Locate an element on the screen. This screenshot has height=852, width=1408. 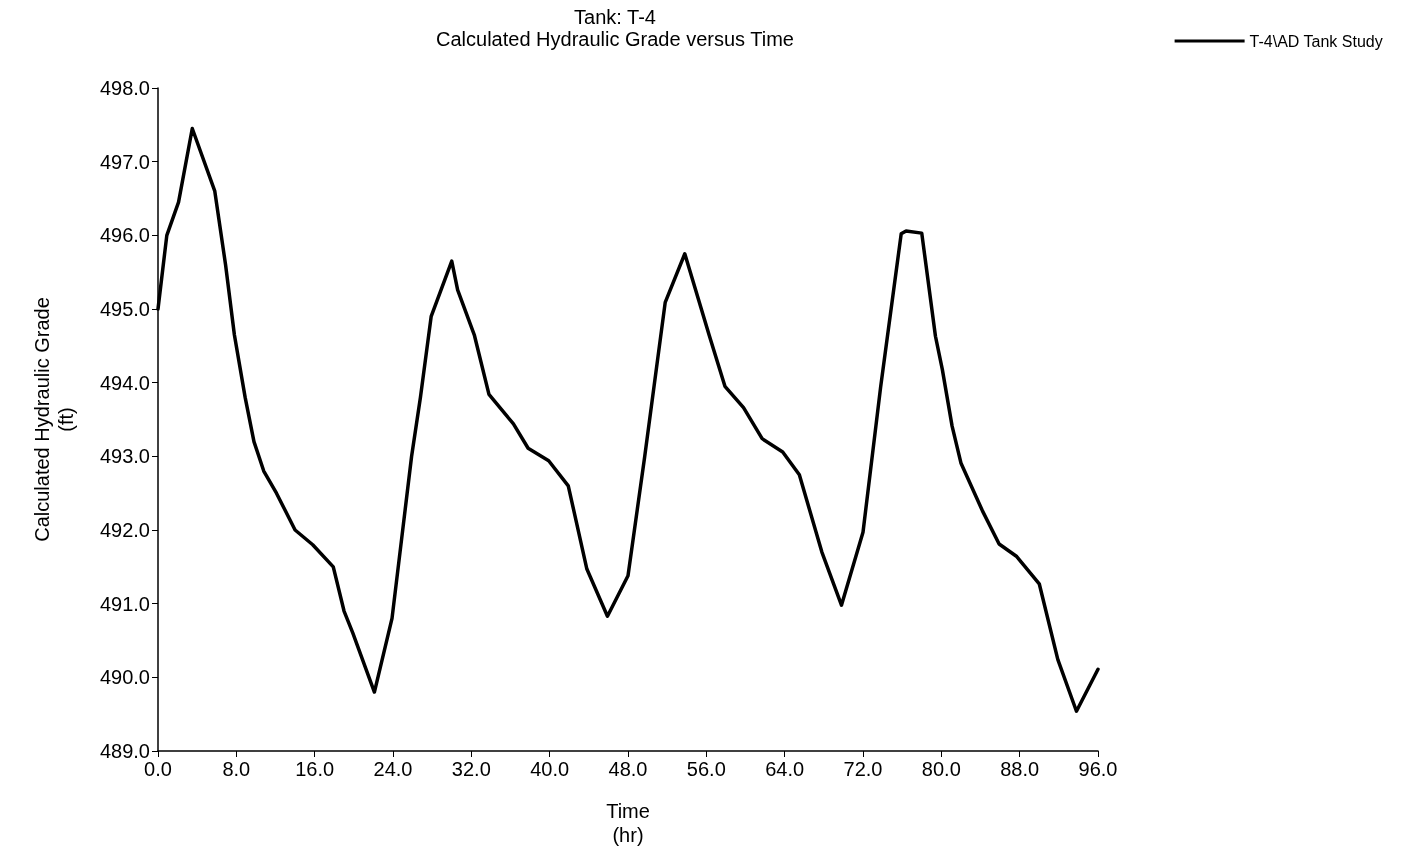
y-tick-label: 493.0 is located at coordinates (124, 456).